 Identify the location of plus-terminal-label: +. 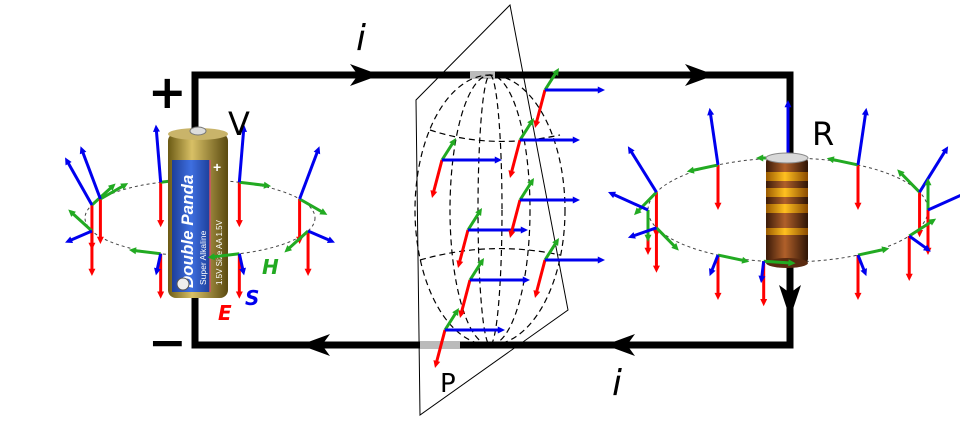
(167, 92).